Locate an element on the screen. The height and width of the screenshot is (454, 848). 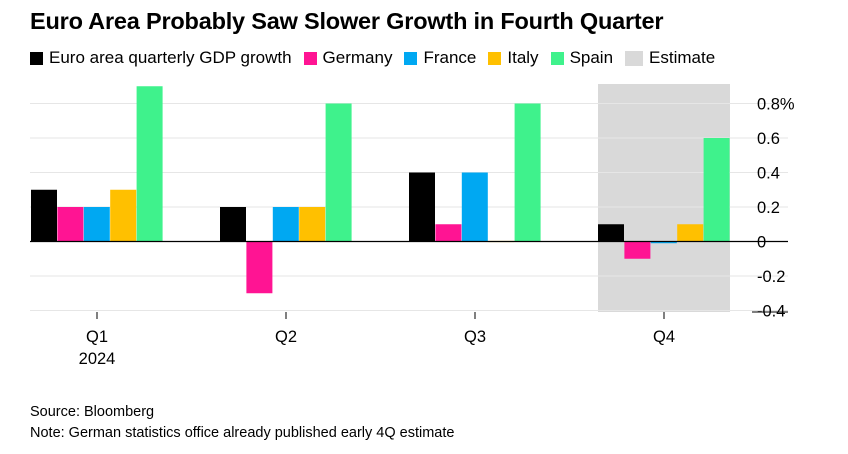
x-tick-label: Q2 is located at coordinates (286, 337).